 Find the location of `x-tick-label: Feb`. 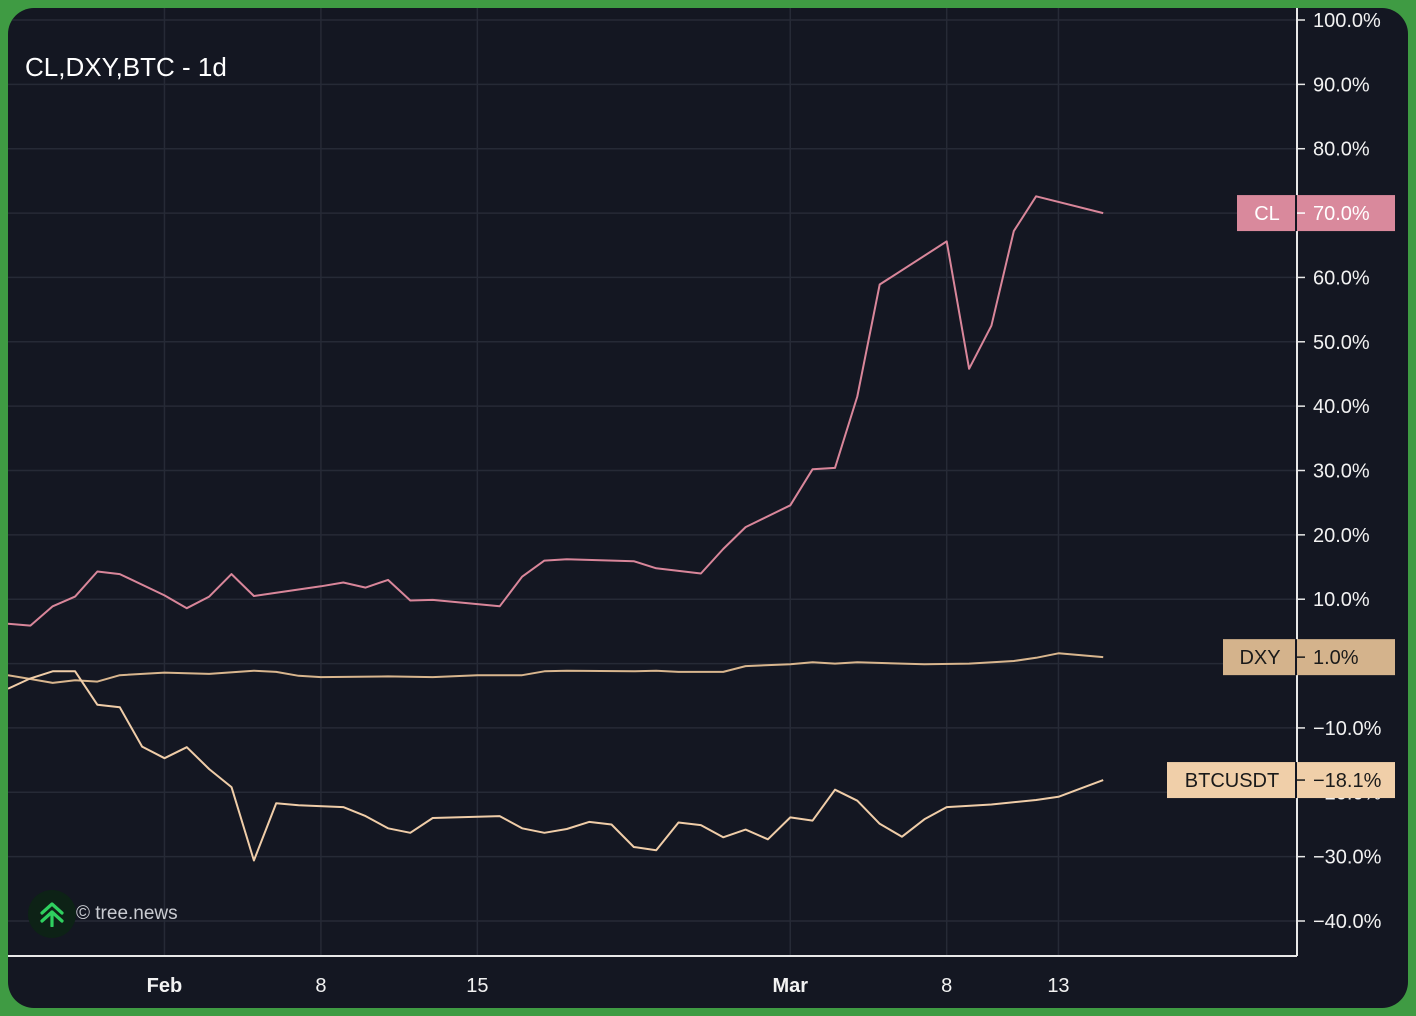

x-tick-label: Feb is located at coordinates (165, 986).